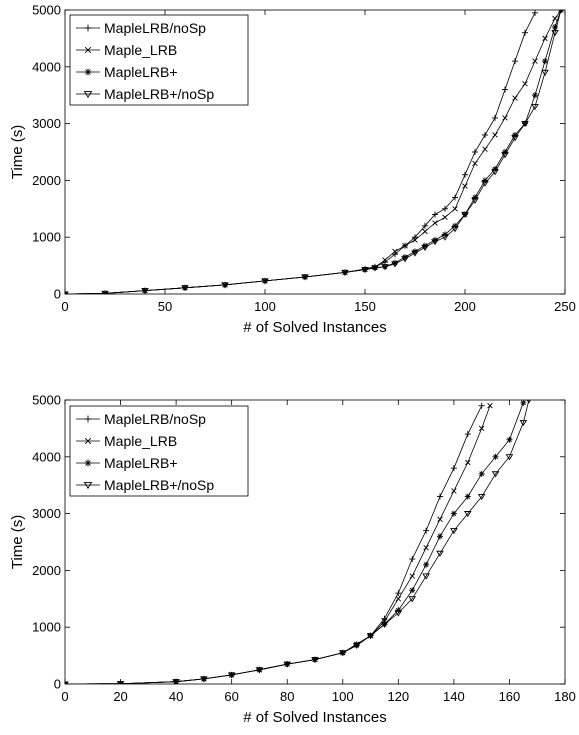 This screenshot has height=735, width=579. Describe the element at coordinates (510, 696) in the screenshot. I see `x-tick-label: 160` at that location.